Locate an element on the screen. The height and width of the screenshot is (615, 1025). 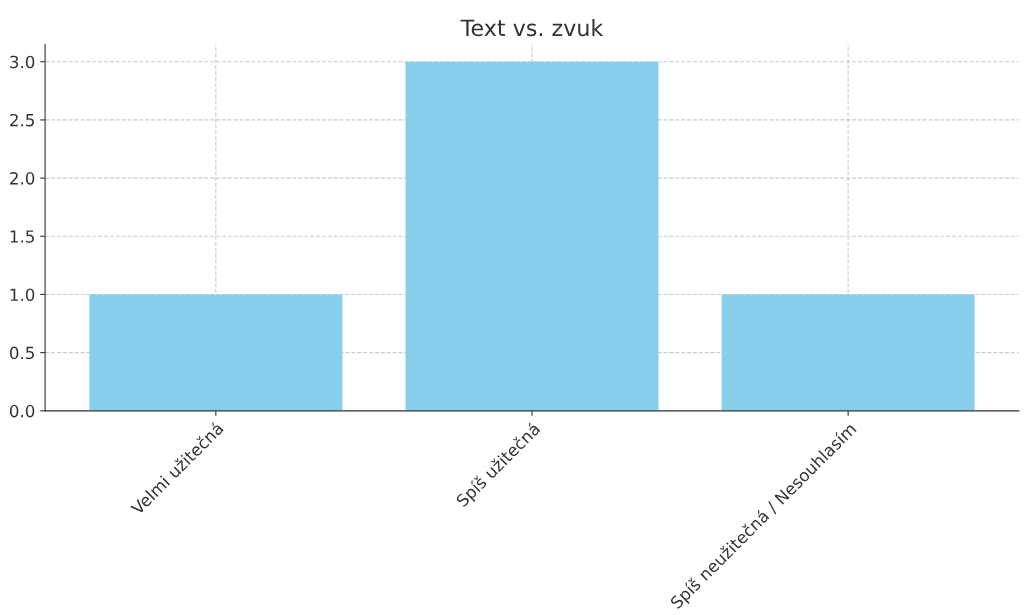
y-tick-label: 1.0 is located at coordinates (22, 295).